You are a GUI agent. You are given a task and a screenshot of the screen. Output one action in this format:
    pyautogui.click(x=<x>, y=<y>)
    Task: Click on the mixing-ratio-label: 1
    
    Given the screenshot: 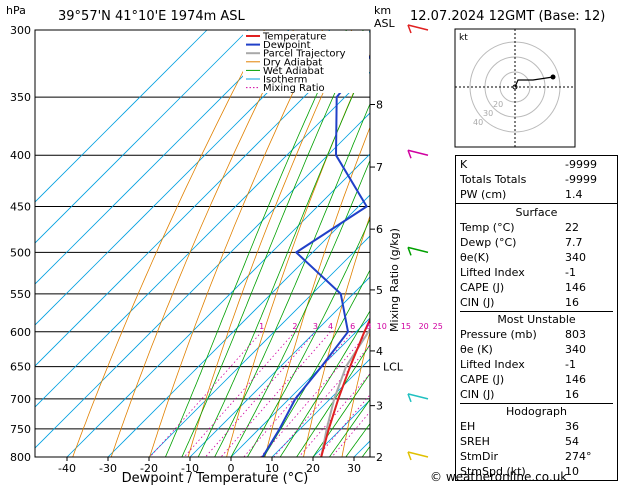 What is the action you would take?
    pyautogui.click(x=261, y=326)
    